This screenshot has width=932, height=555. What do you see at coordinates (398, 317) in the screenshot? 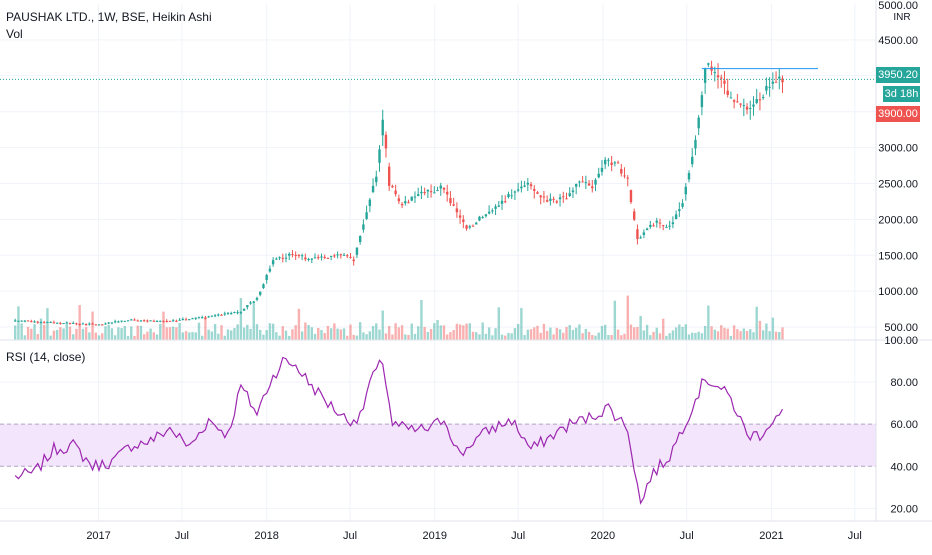
I see `volume-layer` at bounding box center [398, 317].